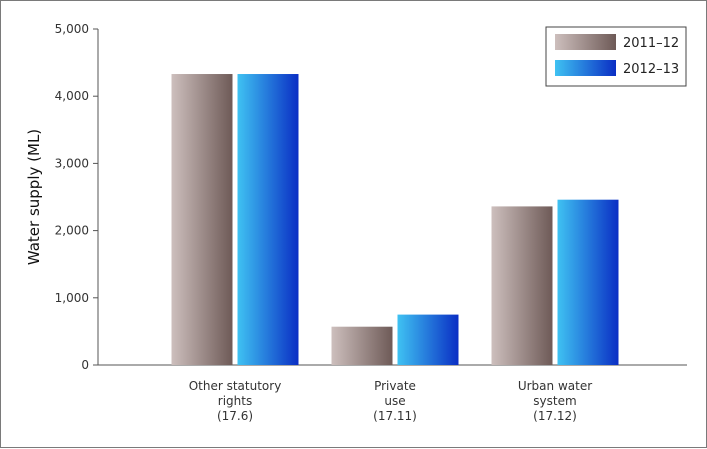  I want to click on legend: 2011–12 2012–13, so click(616, 56).